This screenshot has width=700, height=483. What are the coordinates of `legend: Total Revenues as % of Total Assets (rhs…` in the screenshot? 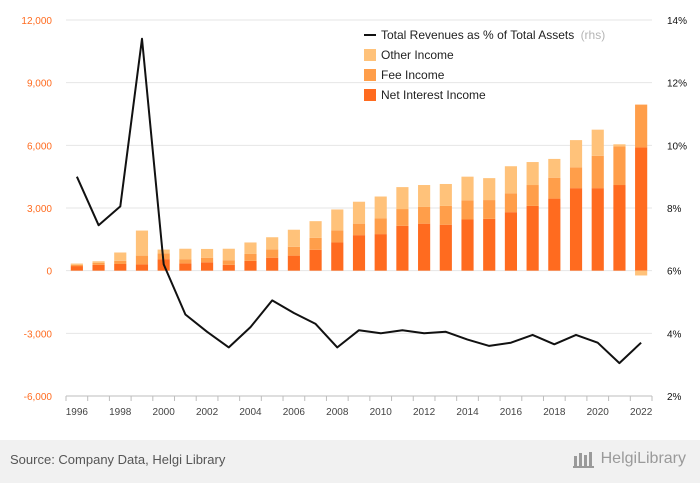 It's located at (484, 65).